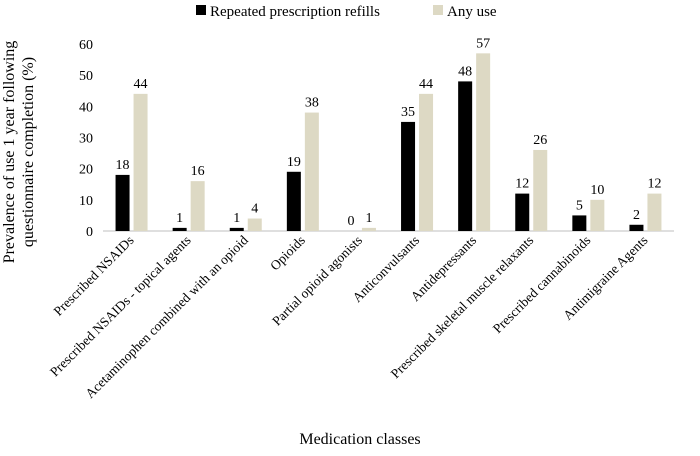 This screenshot has height=456, width=700. I want to click on data-label-repeated-prescription-refills-prescribed-skeletal-muscle-relaxants: 12, so click(522, 184).